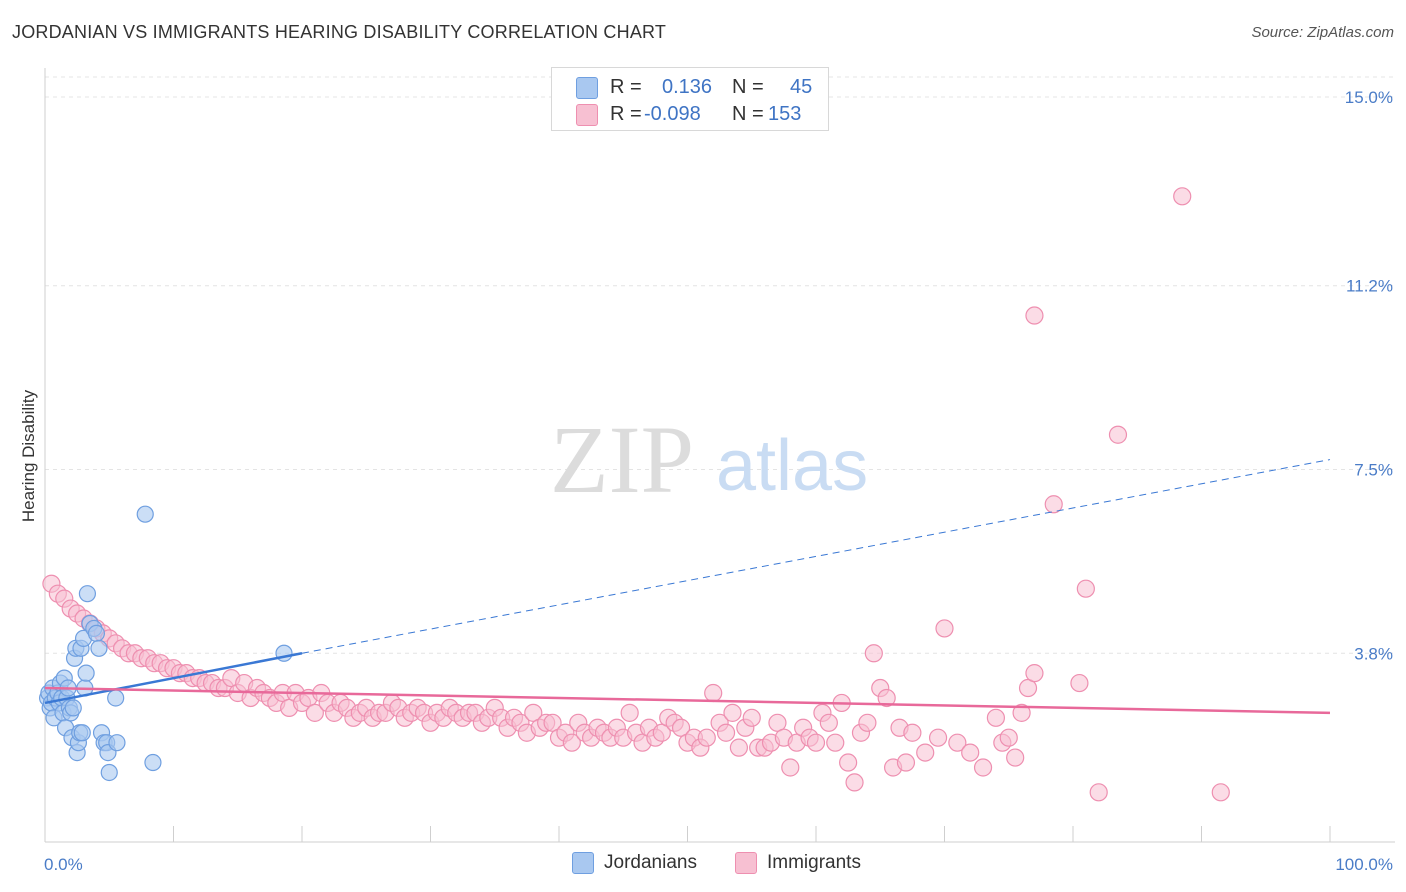 The height and width of the screenshot is (892, 1406). I want to click on legend-n-value: 153, so click(785, 113).